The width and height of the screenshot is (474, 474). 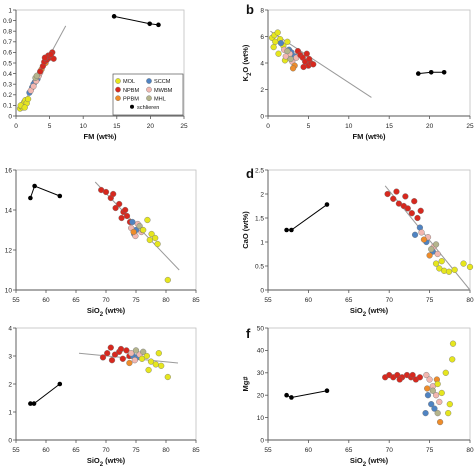 What do you see at coordinates (259, 170) in the screenshot?
I see `y-tick-label: 2.5` at bounding box center [259, 170].